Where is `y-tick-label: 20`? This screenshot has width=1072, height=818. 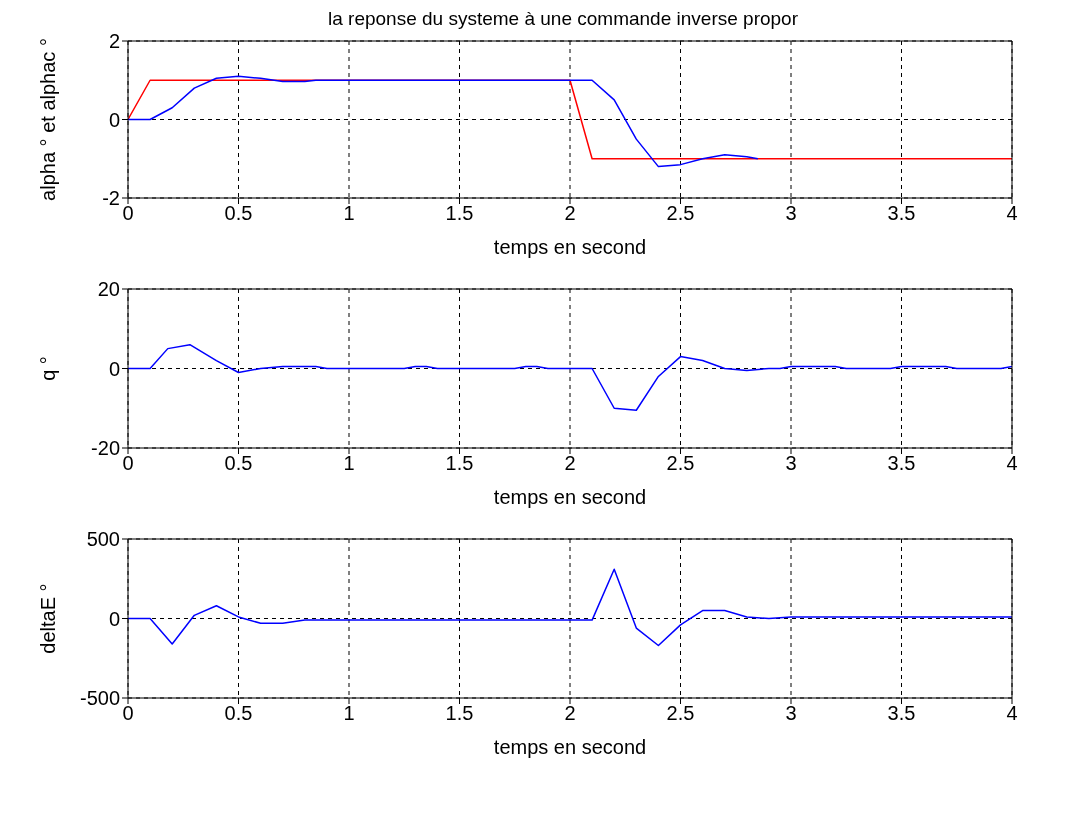 y-tick-label: 20 is located at coordinates (108, 289).